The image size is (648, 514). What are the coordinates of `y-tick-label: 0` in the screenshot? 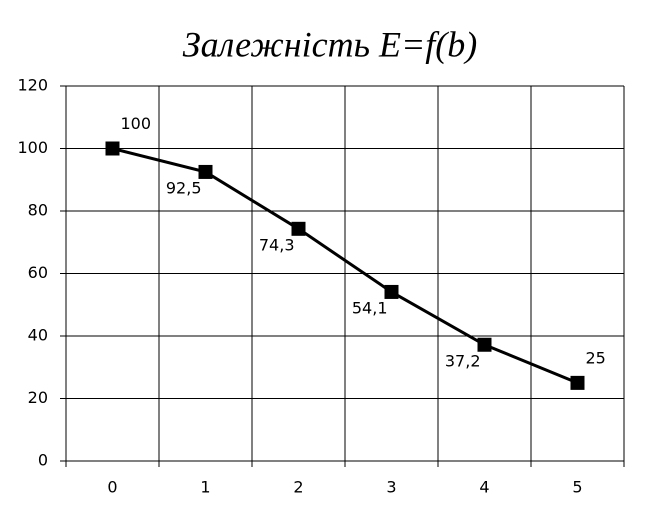 It's located at (43, 460).